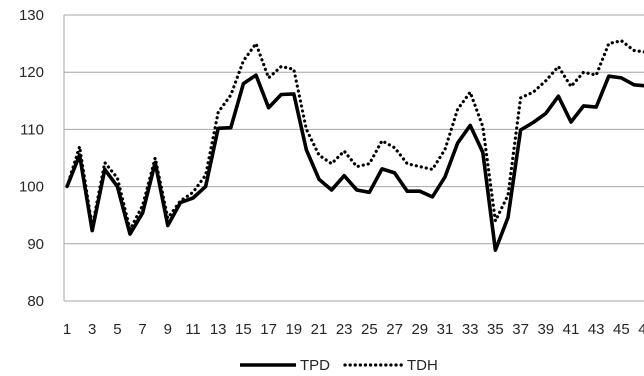 Image resolution: width=644 pixels, height=376 pixels. I want to click on legend-label-tpd: TPD, so click(315, 365).